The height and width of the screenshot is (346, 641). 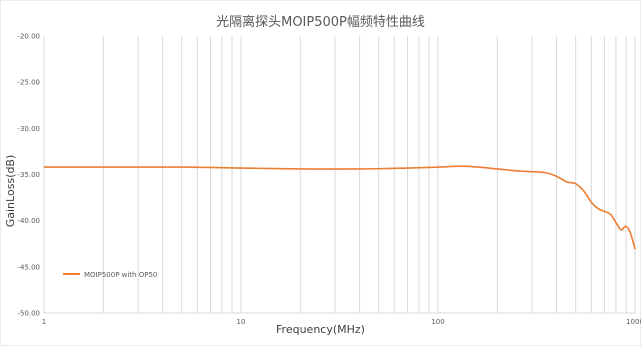 What do you see at coordinates (44, 322) in the screenshot?
I see `x-tick-label: 1` at bounding box center [44, 322].